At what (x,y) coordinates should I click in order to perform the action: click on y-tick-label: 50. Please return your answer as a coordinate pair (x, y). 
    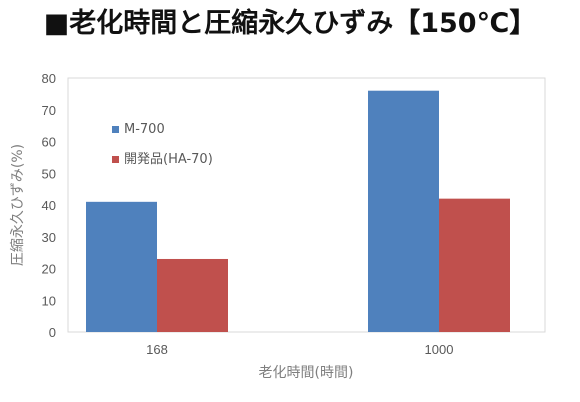
    Looking at the image, I should click on (49, 173).